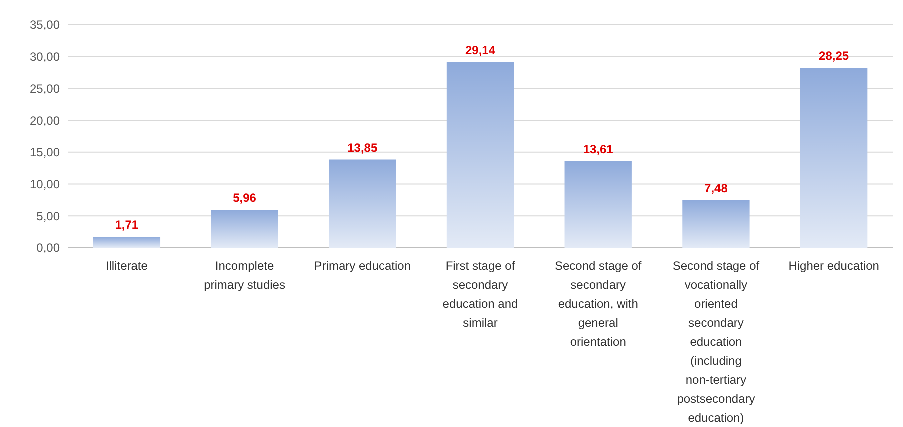  What do you see at coordinates (45, 153) in the screenshot?
I see `y-tick-label: 15,00` at bounding box center [45, 153].